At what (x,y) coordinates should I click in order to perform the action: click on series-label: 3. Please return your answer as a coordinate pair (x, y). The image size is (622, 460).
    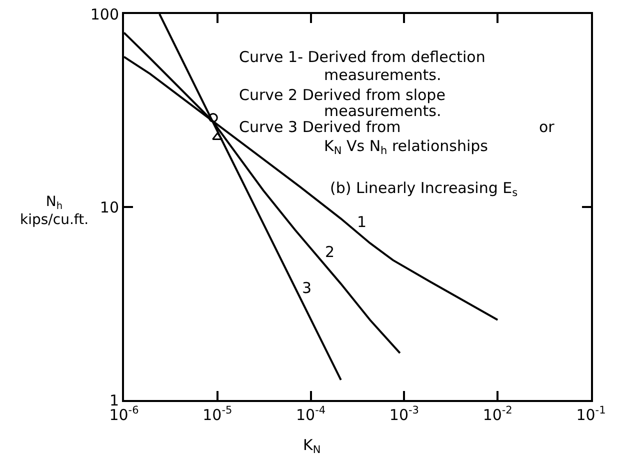
    Looking at the image, I should click on (307, 288).